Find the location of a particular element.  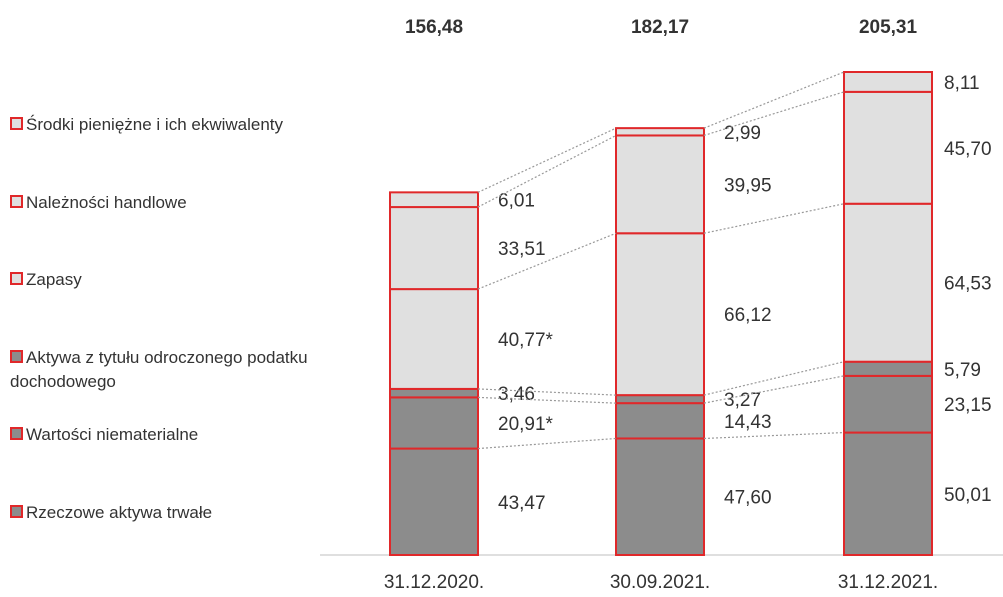

value-label: 2,99 is located at coordinates (742, 133).